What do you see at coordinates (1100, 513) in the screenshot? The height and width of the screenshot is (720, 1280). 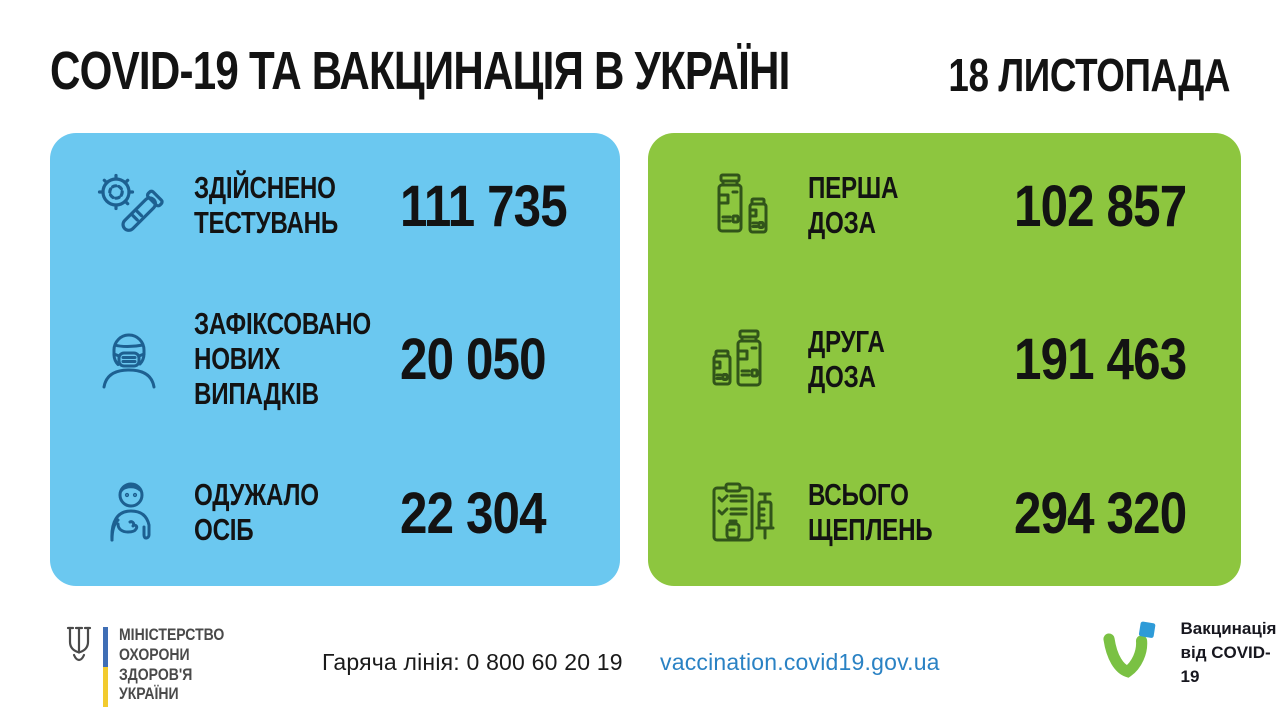 I see `total-vaccinations-value: 294 320` at bounding box center [1100, 513].